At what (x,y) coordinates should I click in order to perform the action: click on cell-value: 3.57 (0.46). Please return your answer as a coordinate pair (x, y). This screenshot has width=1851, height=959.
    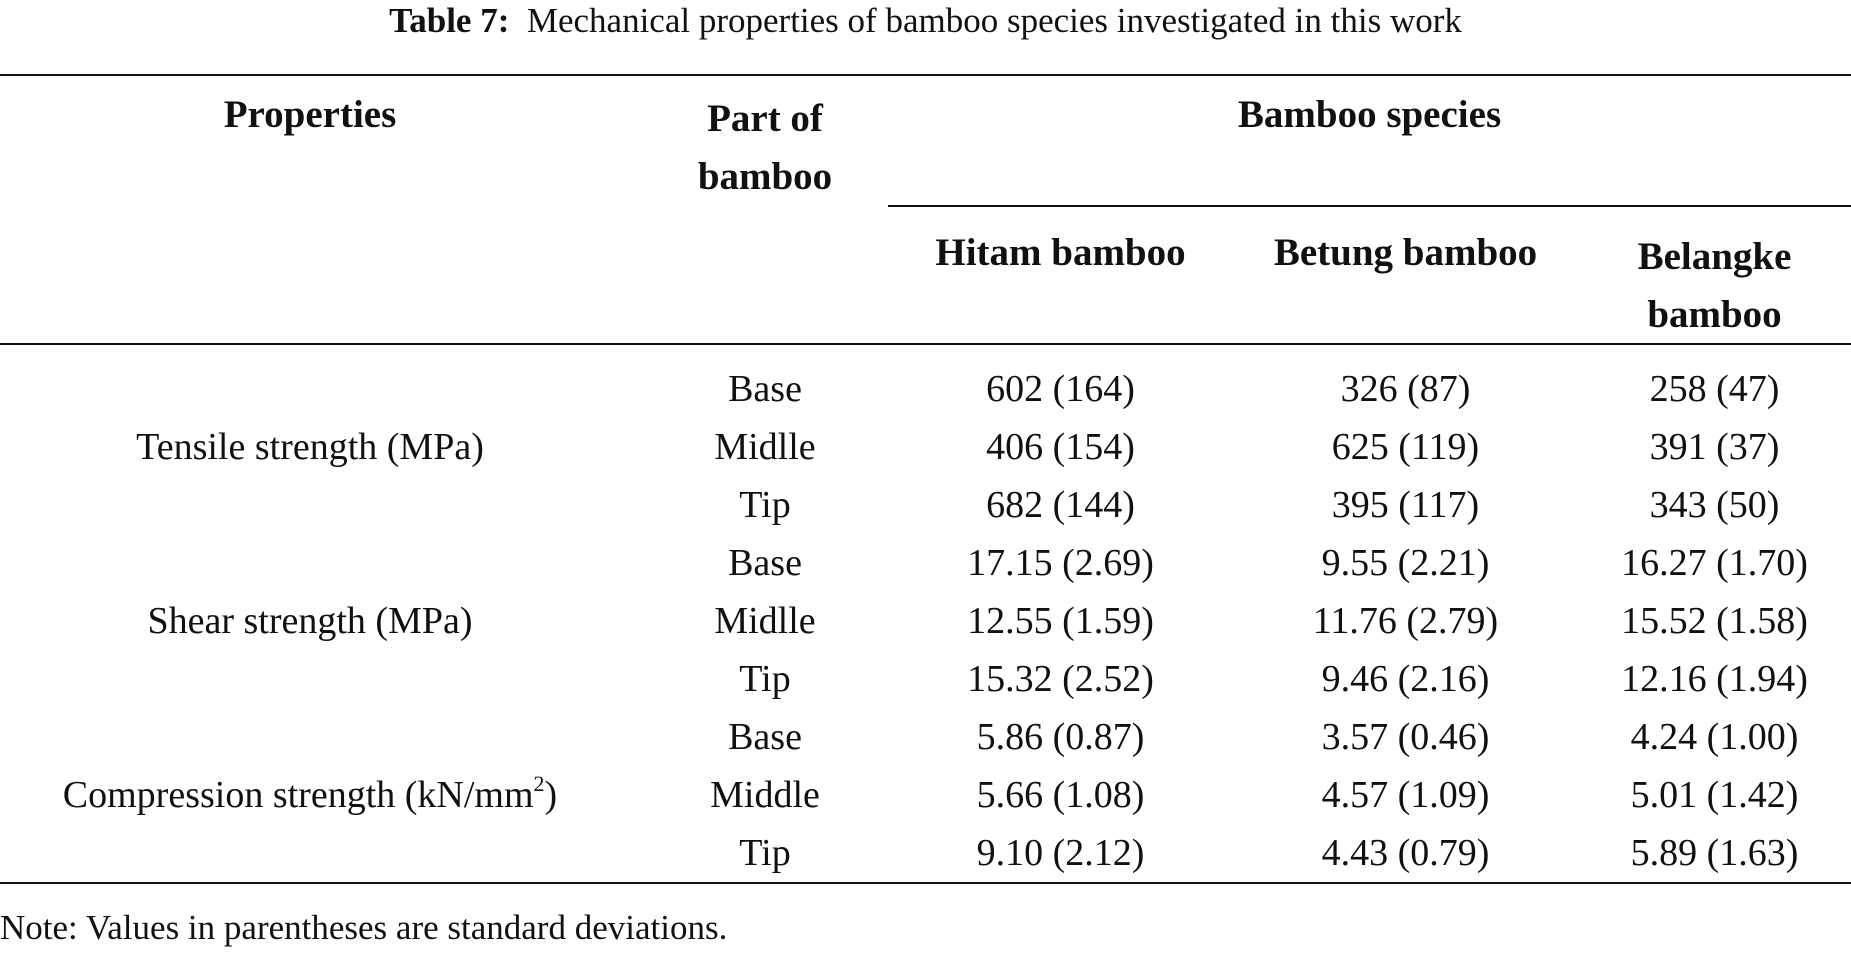
    Looking at the image, I should click on (1405, 737).